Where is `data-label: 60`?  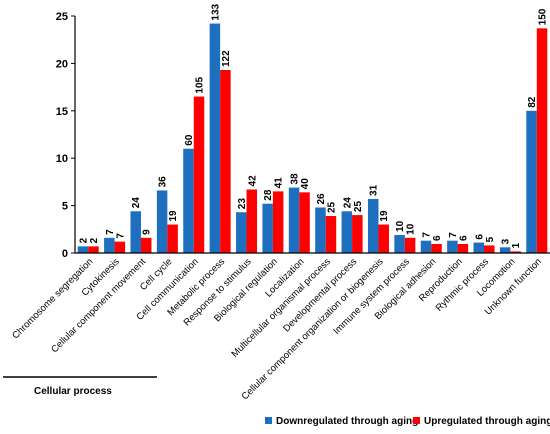
data-label: 60 is located at coordinates (189, 140).